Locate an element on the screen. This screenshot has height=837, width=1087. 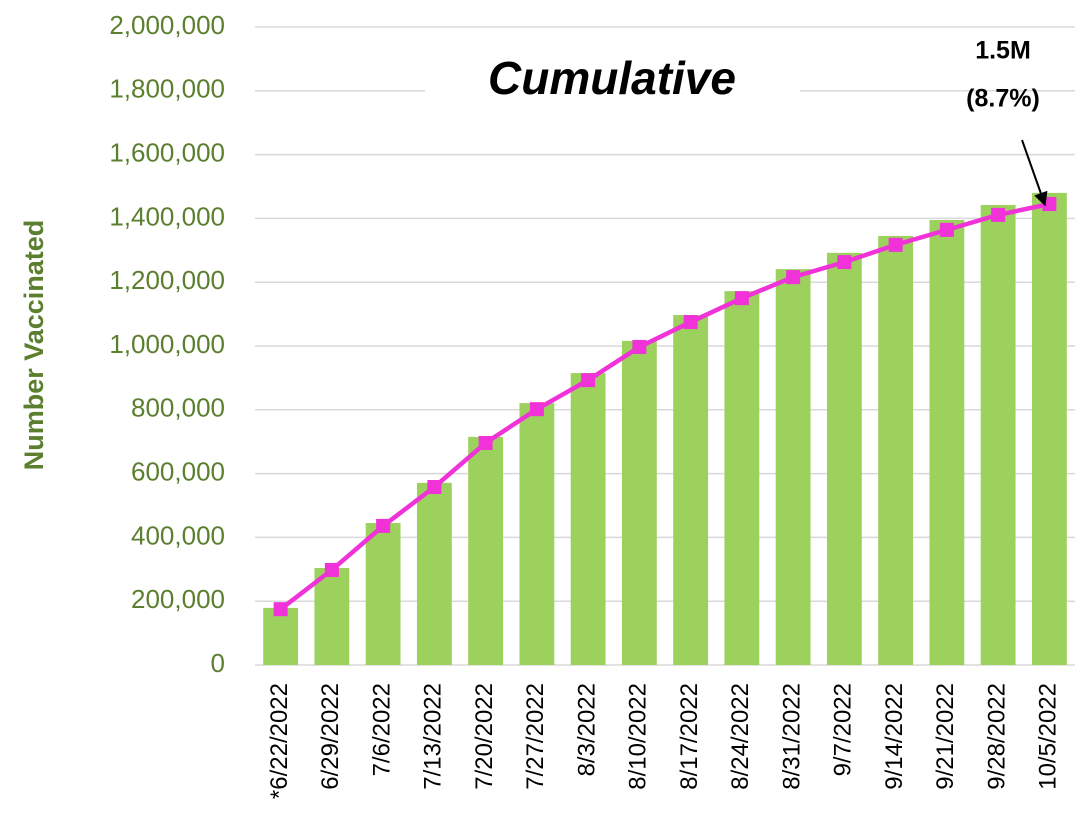
y-tick-label: 1,000,000 is located at coordinates (167, 344).